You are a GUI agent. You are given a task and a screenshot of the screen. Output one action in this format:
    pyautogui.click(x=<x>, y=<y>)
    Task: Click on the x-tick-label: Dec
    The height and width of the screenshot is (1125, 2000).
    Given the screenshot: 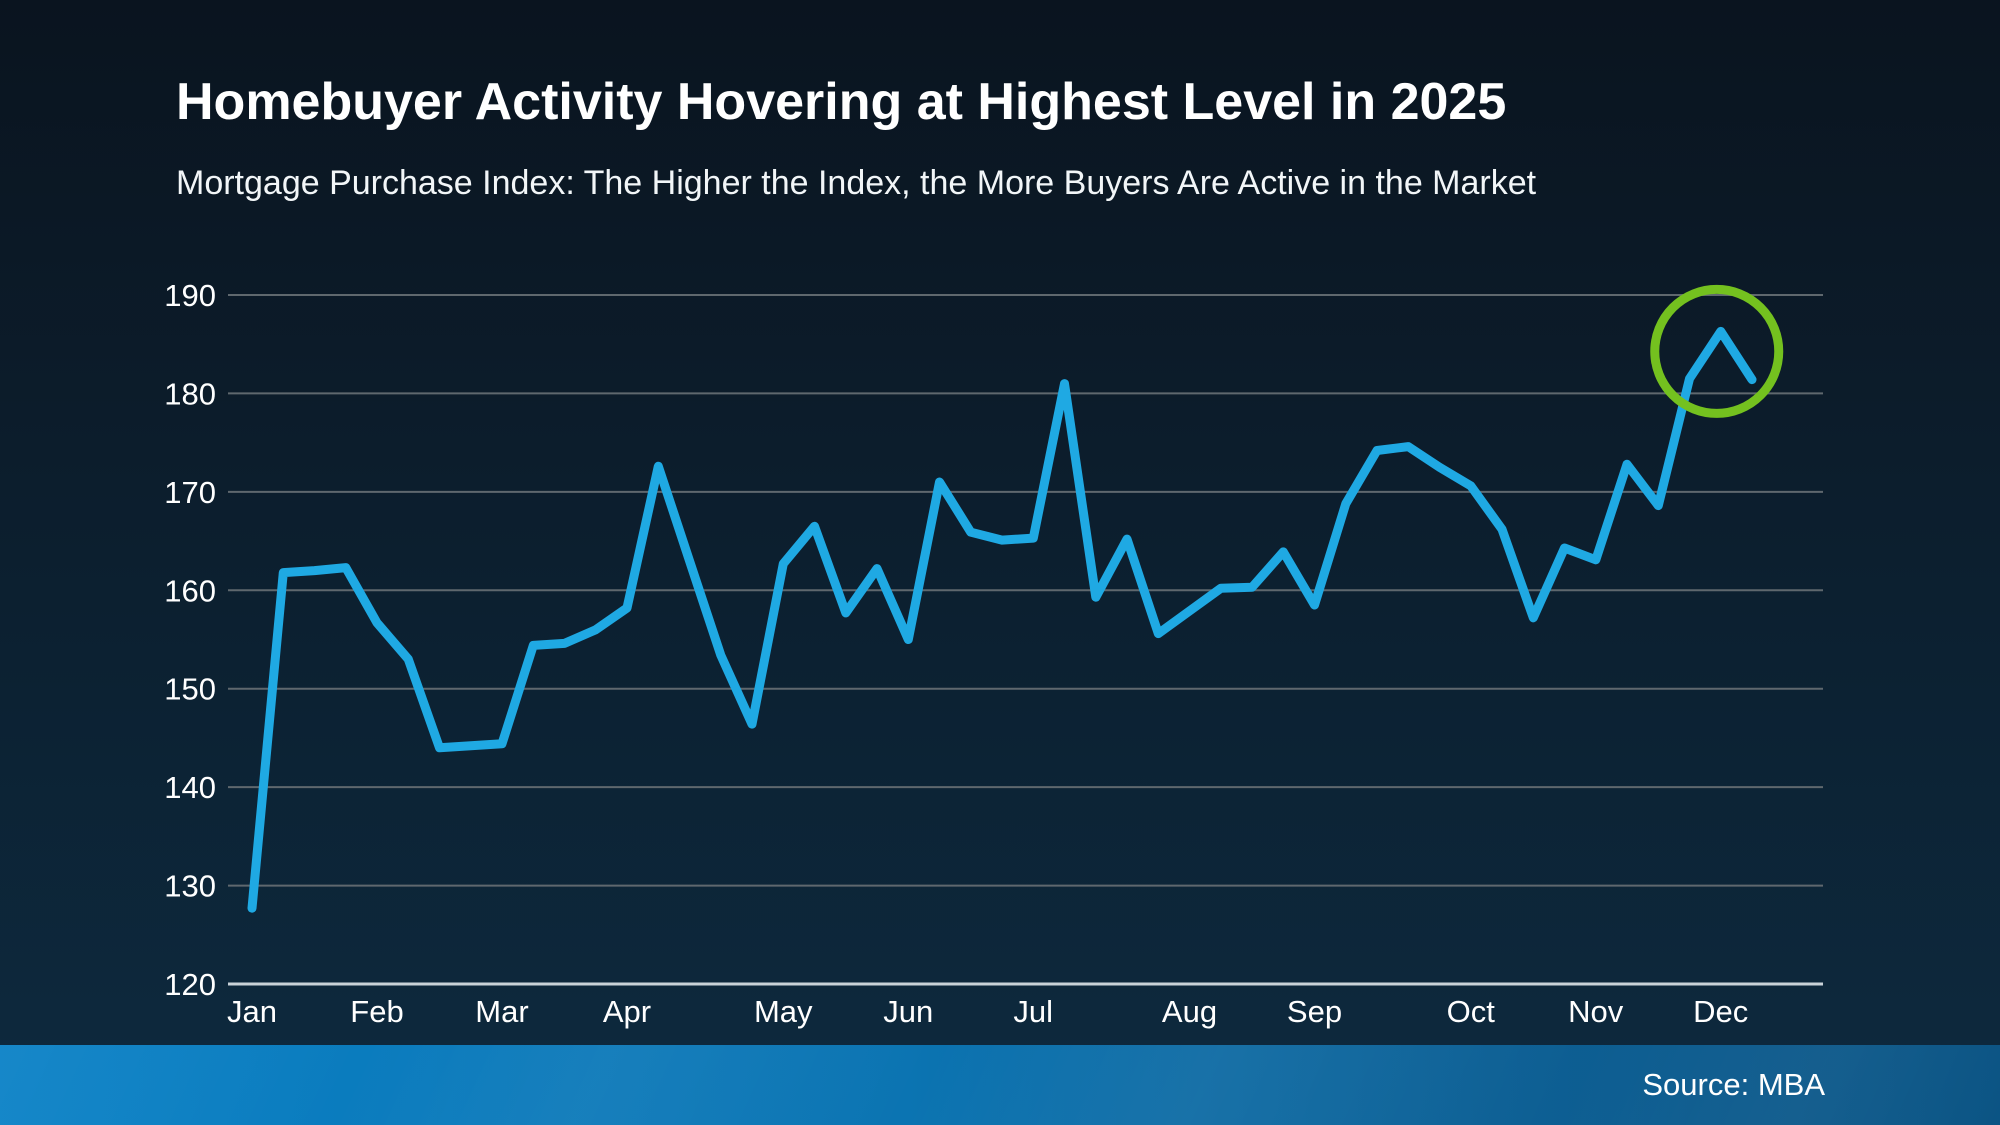 What is the action you would take?
    pyautogui.click(x=1720, y=1011)
    